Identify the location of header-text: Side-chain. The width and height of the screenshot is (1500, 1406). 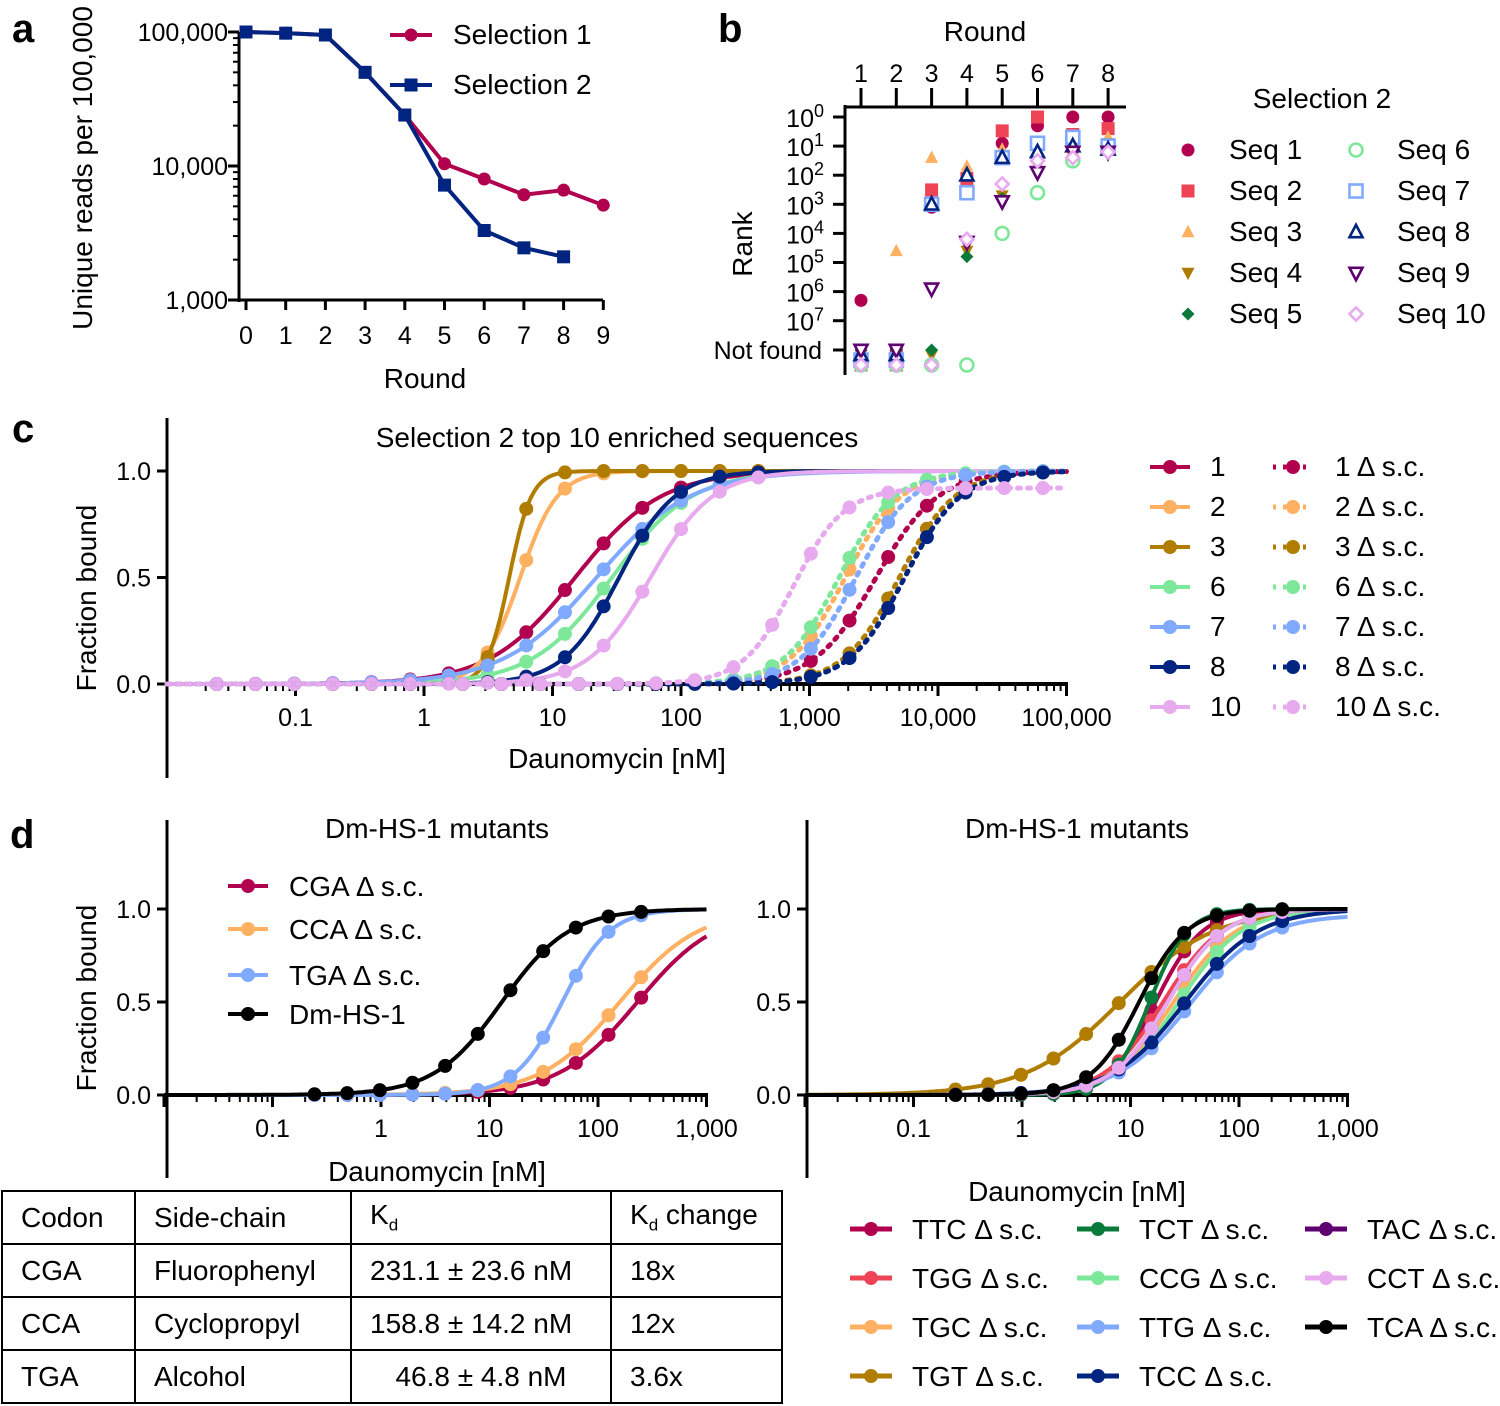
(220, 1217).